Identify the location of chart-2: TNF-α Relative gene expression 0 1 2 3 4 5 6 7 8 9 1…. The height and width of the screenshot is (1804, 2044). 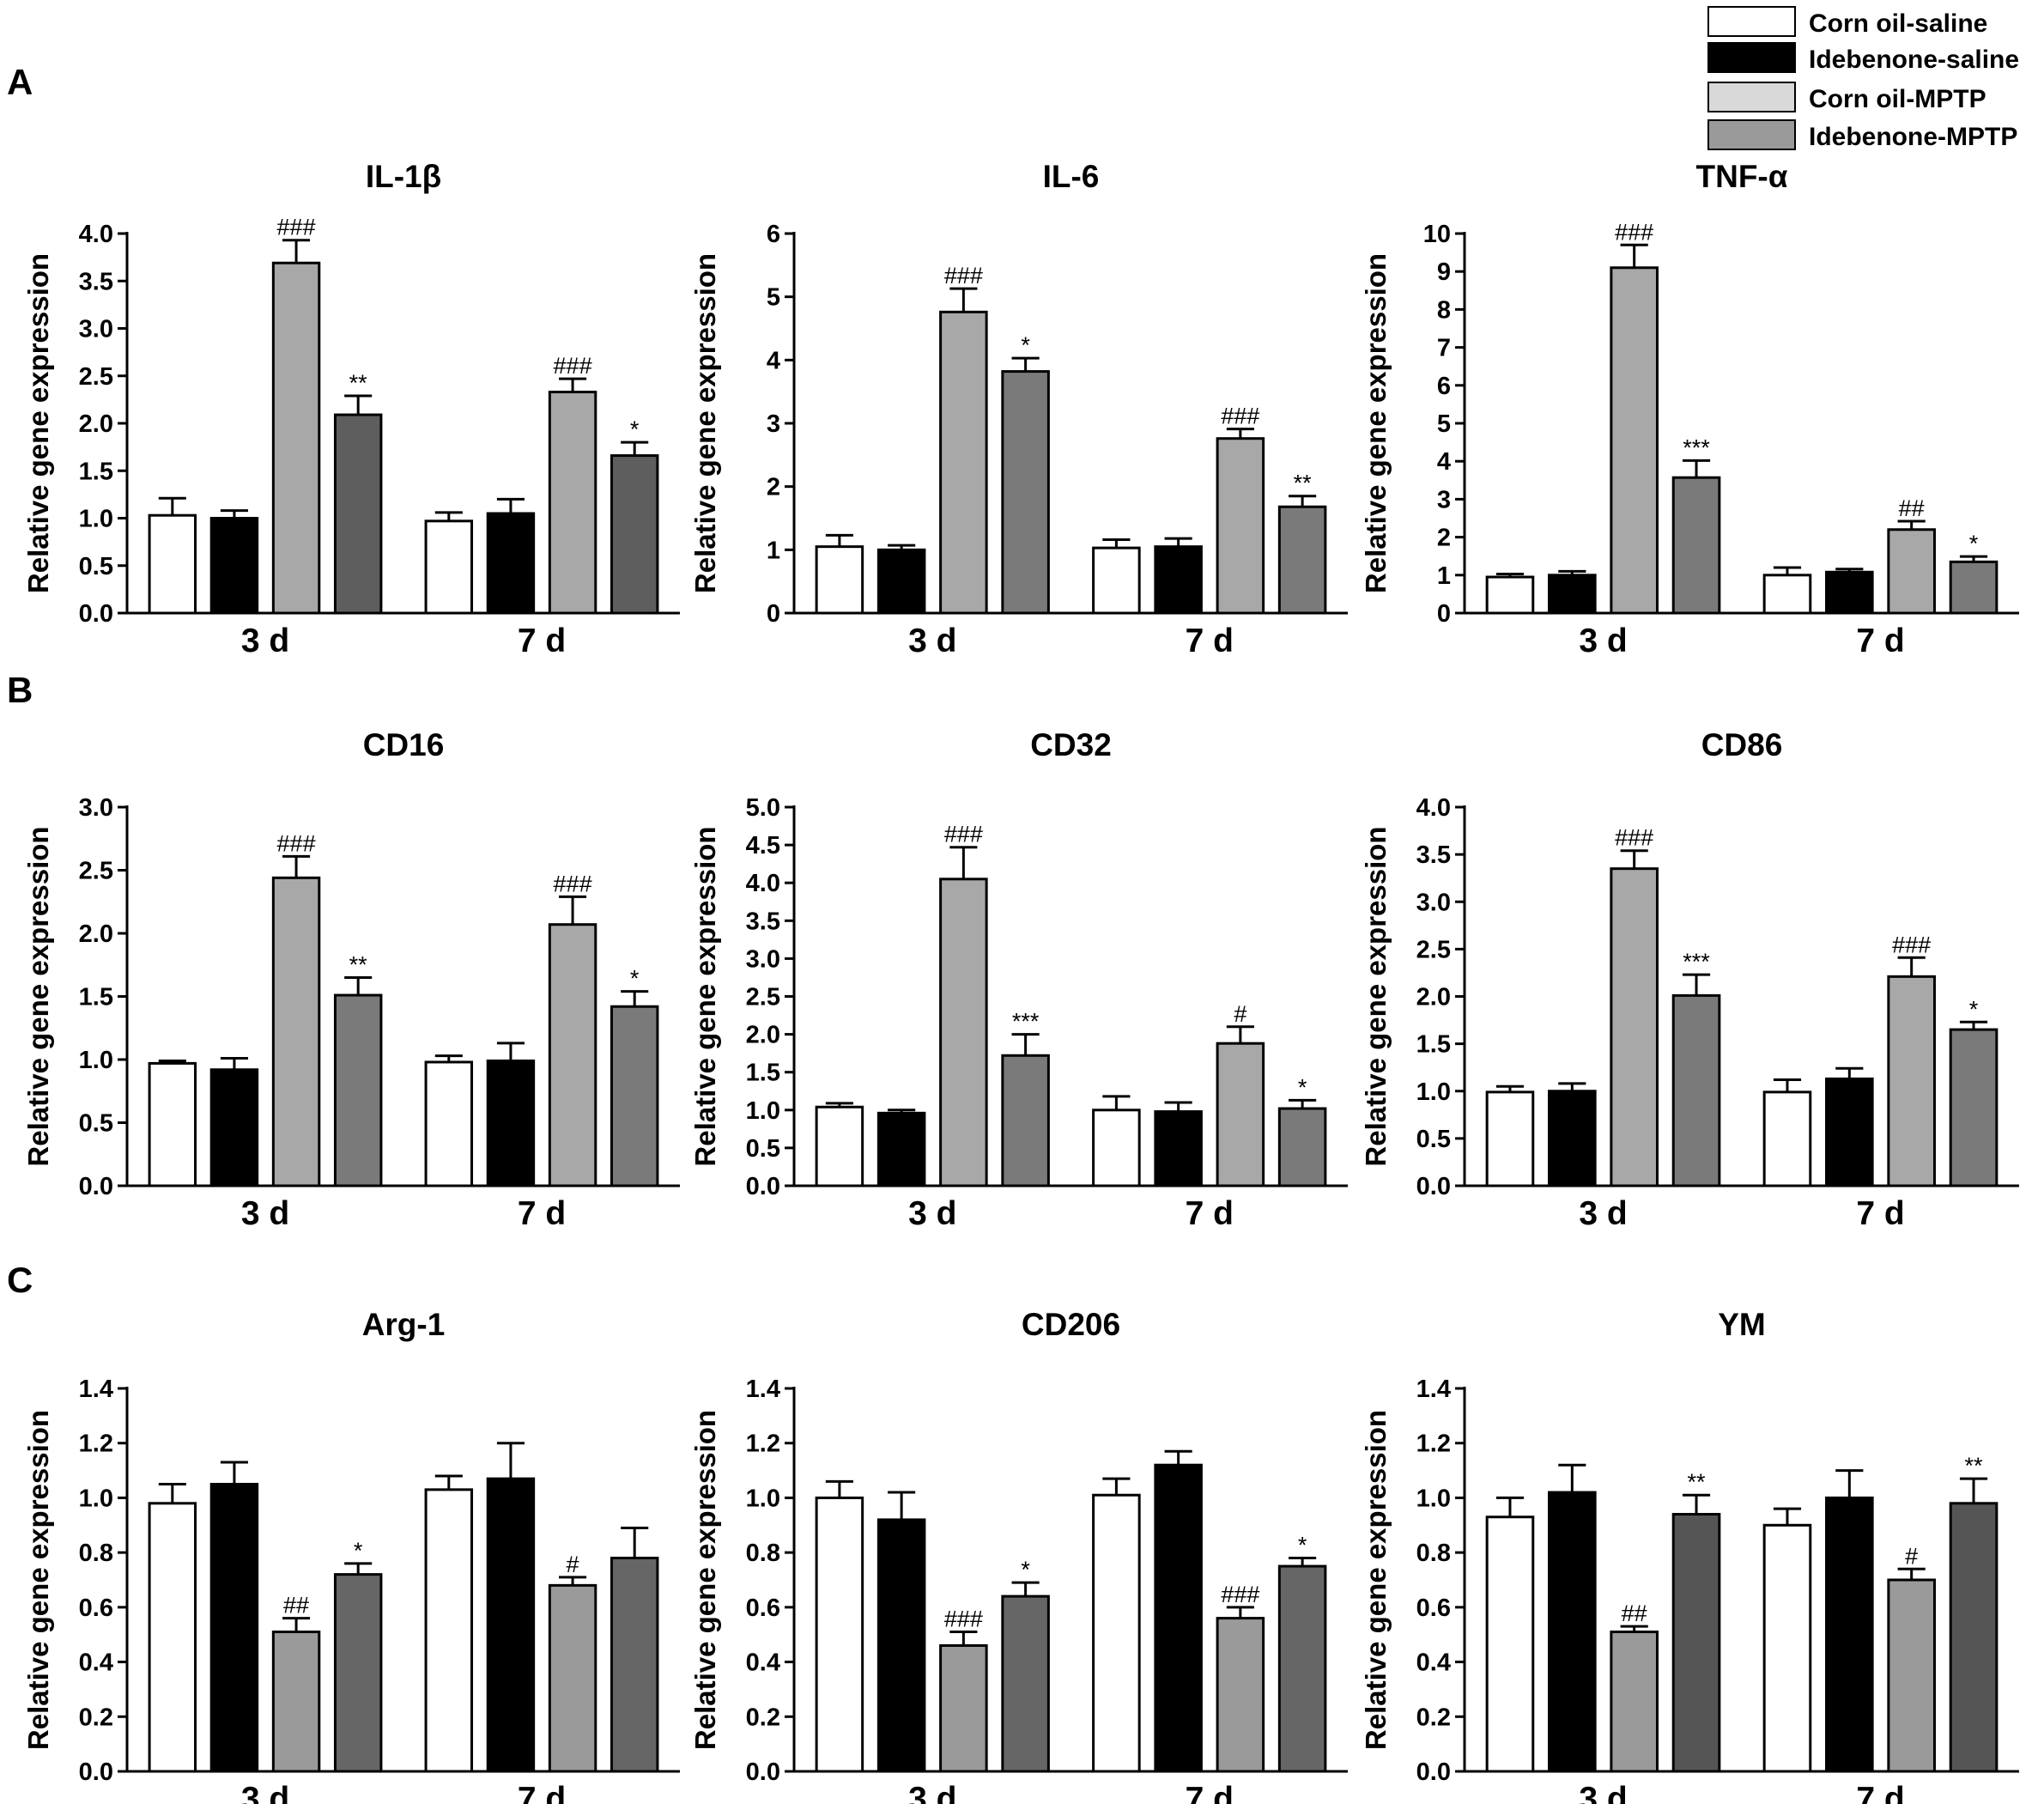
(1689, 409).